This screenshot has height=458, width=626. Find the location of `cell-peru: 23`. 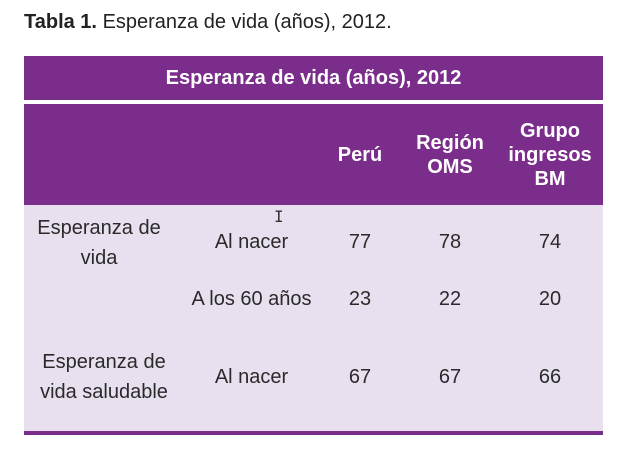

cell-peru: 23 is located at coordinates (360, 299).